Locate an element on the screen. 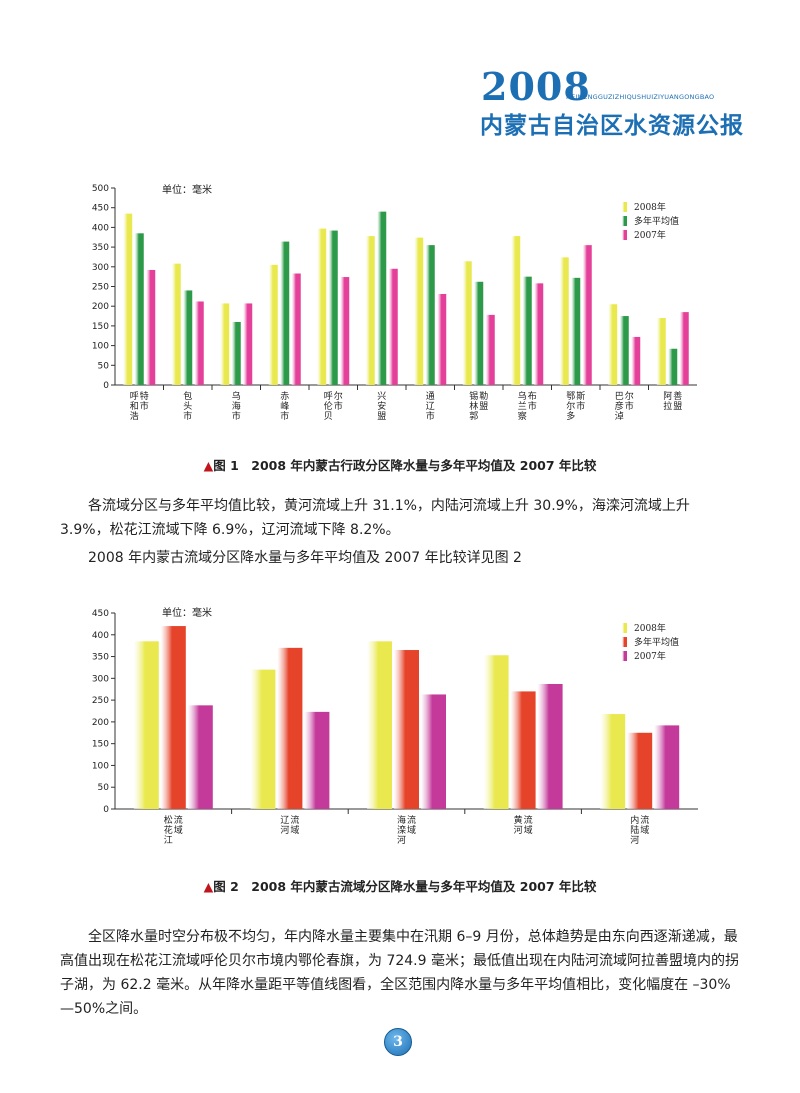  y-tick-label: 150 is located at coordinates (100, 745).